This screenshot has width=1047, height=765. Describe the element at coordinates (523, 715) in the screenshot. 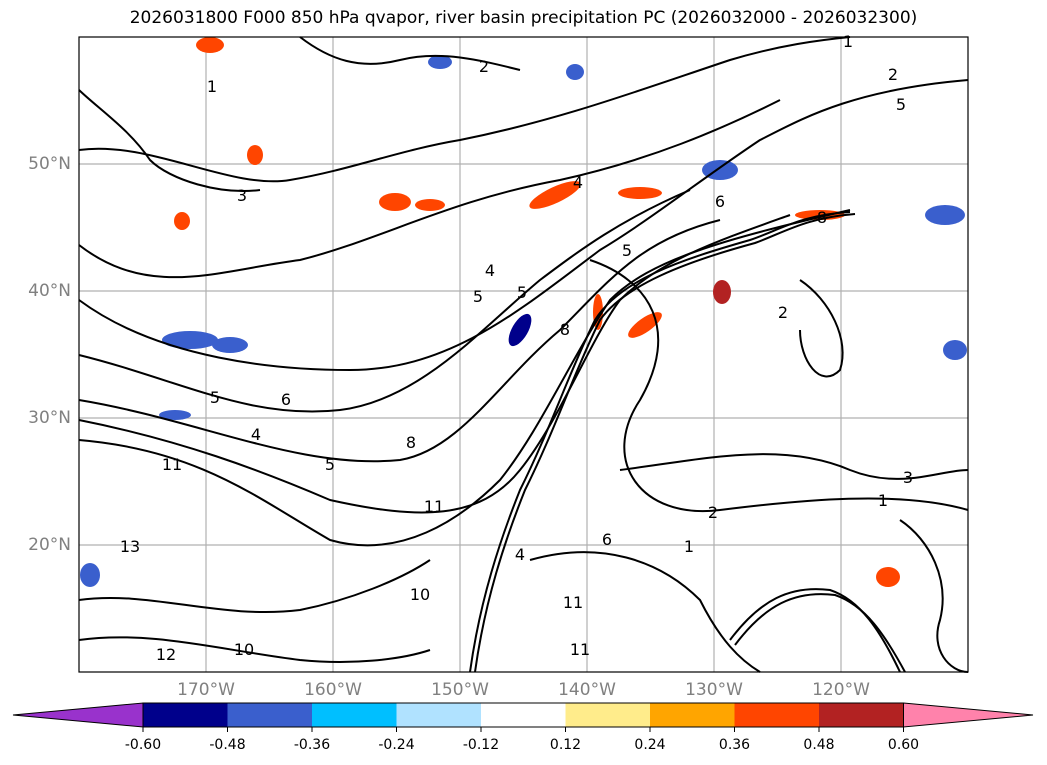

I see `colorbar-frame` at that location.